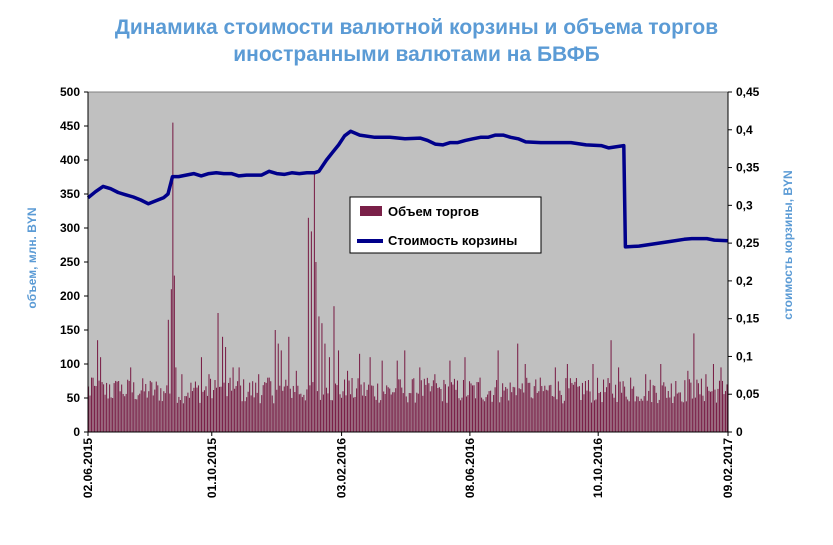  I want to click on legend-label-volume: Объем торгов, so click(433, 211).